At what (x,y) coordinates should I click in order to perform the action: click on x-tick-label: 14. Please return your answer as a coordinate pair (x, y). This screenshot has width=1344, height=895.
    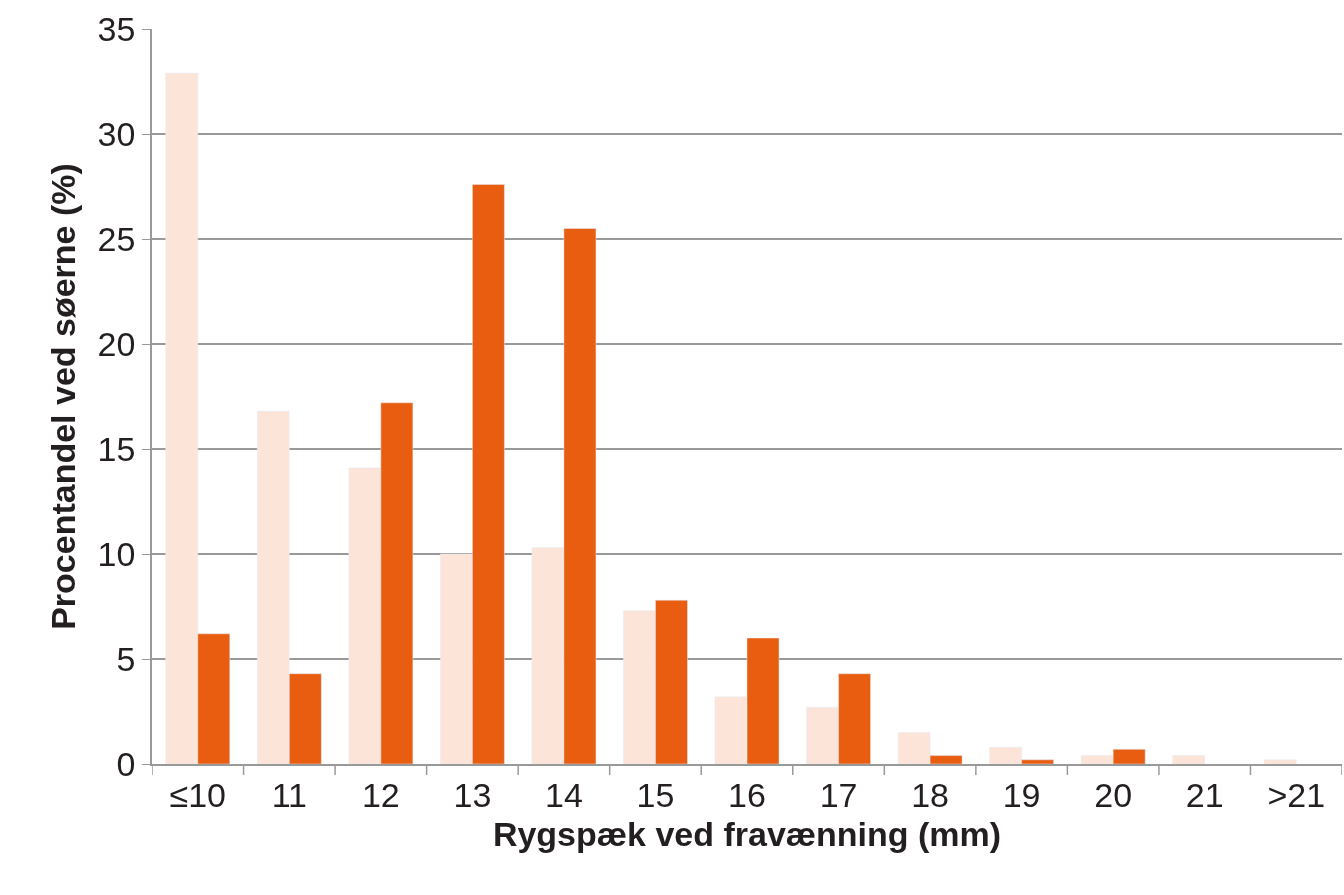
    Looking at the image, I should click on (564, 794).